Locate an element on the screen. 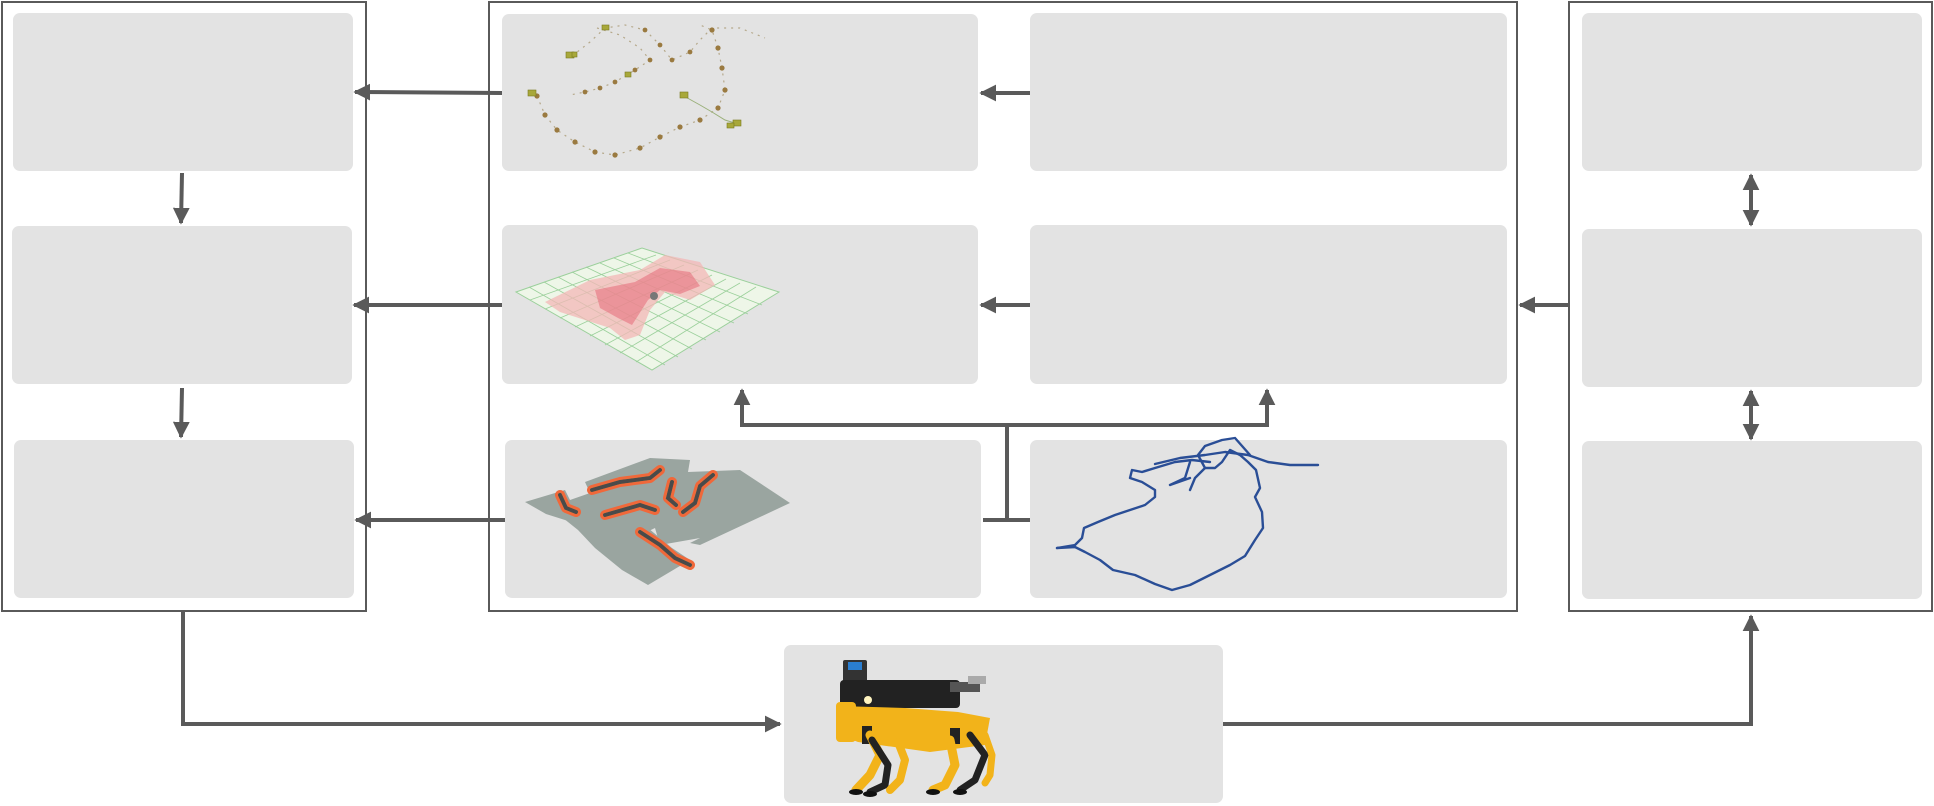 This screenshot has height=806, width=1934. connector-bottom-fork is located at coordinates (996, 473).